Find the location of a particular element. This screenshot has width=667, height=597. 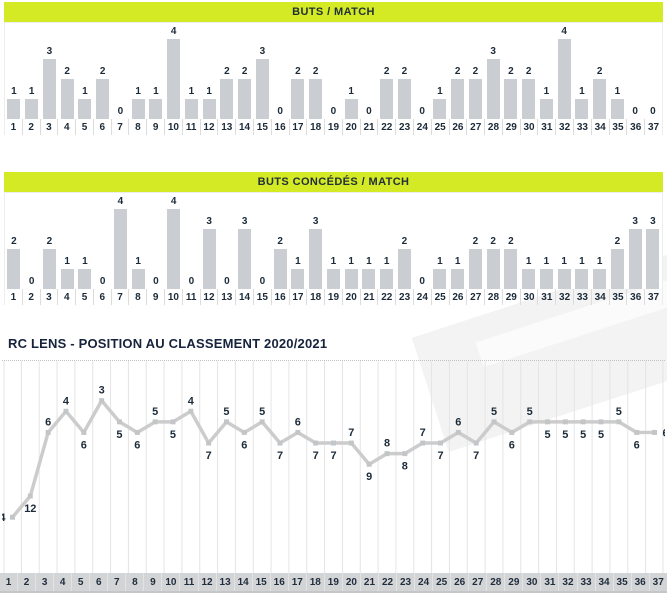

x-axis-tick-label: 19 is located at coordinates (332, 582).